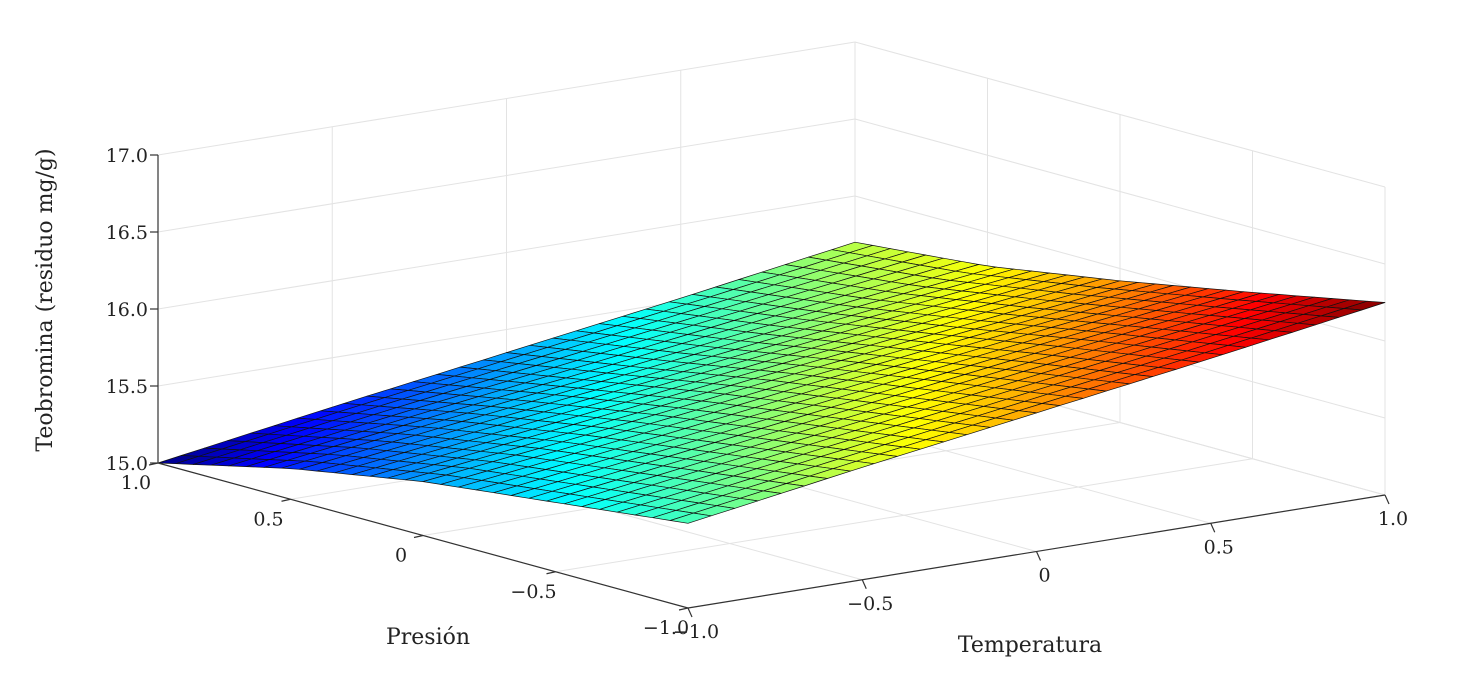  Describe the element at coordinates (45, 299) in the screenshot. I see `z-axis-title: Teobromina (residuo mg/g)` at that location.